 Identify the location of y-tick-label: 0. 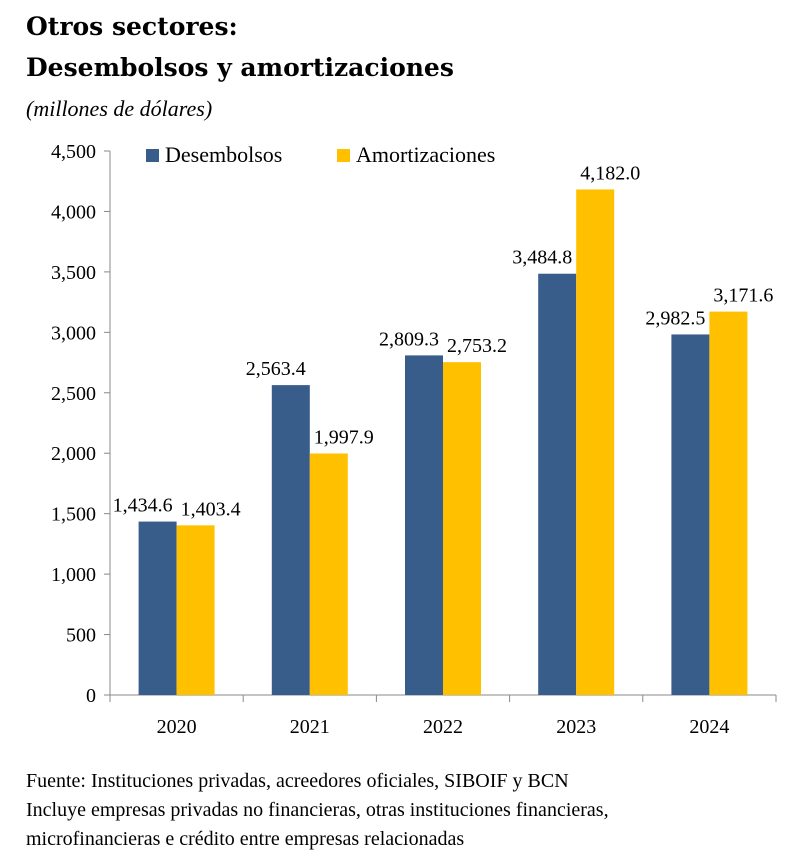
(91, 696).